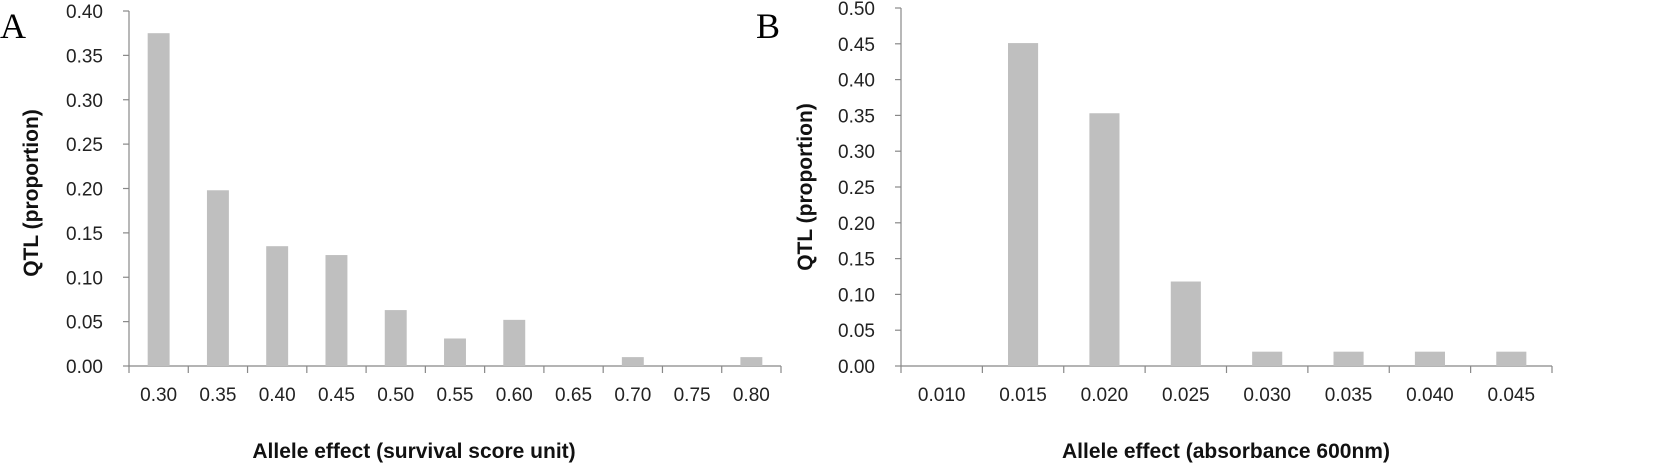  What do you see at coordinates (1267, 358) in the screenshot?
I see `bar-b-0.030` at bounding box center [1267, 358].